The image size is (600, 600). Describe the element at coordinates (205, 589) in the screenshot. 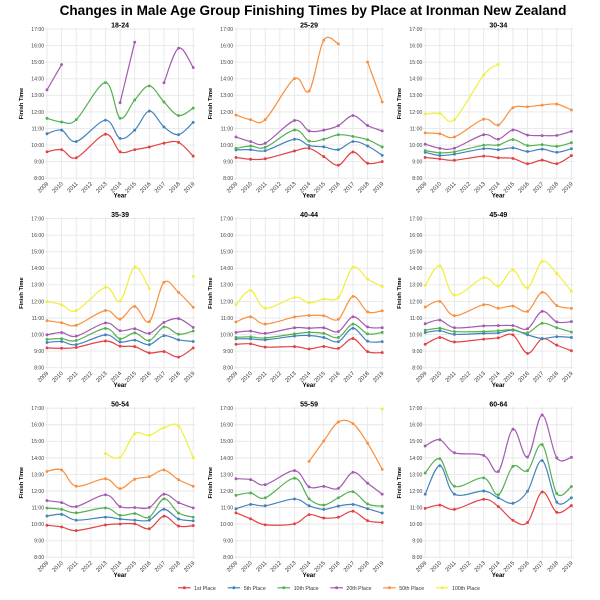

I see `svg-text: 1st Place` at that location.